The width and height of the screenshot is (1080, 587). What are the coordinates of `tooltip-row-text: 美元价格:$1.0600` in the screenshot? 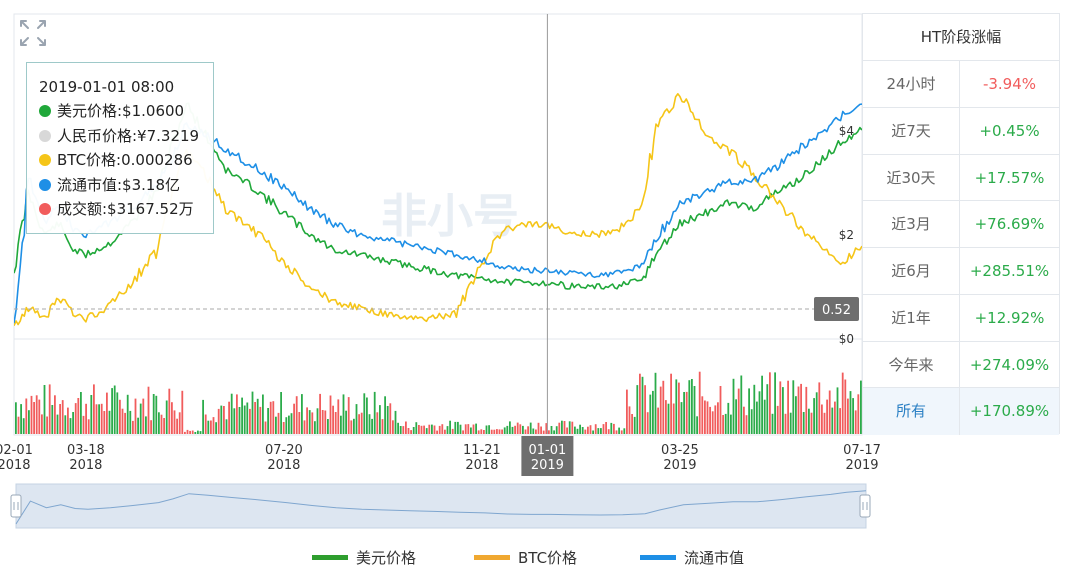 It's located at (121, 111).